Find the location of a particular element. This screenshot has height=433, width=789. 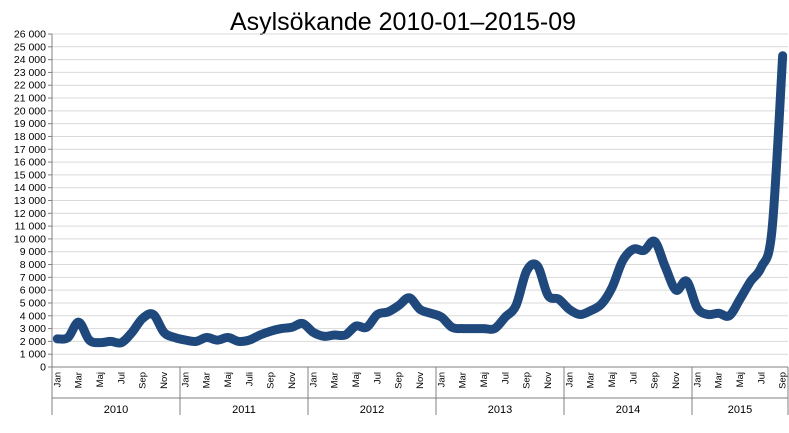

y-tick-label: 21 000 is located at coordinates (30, 99).